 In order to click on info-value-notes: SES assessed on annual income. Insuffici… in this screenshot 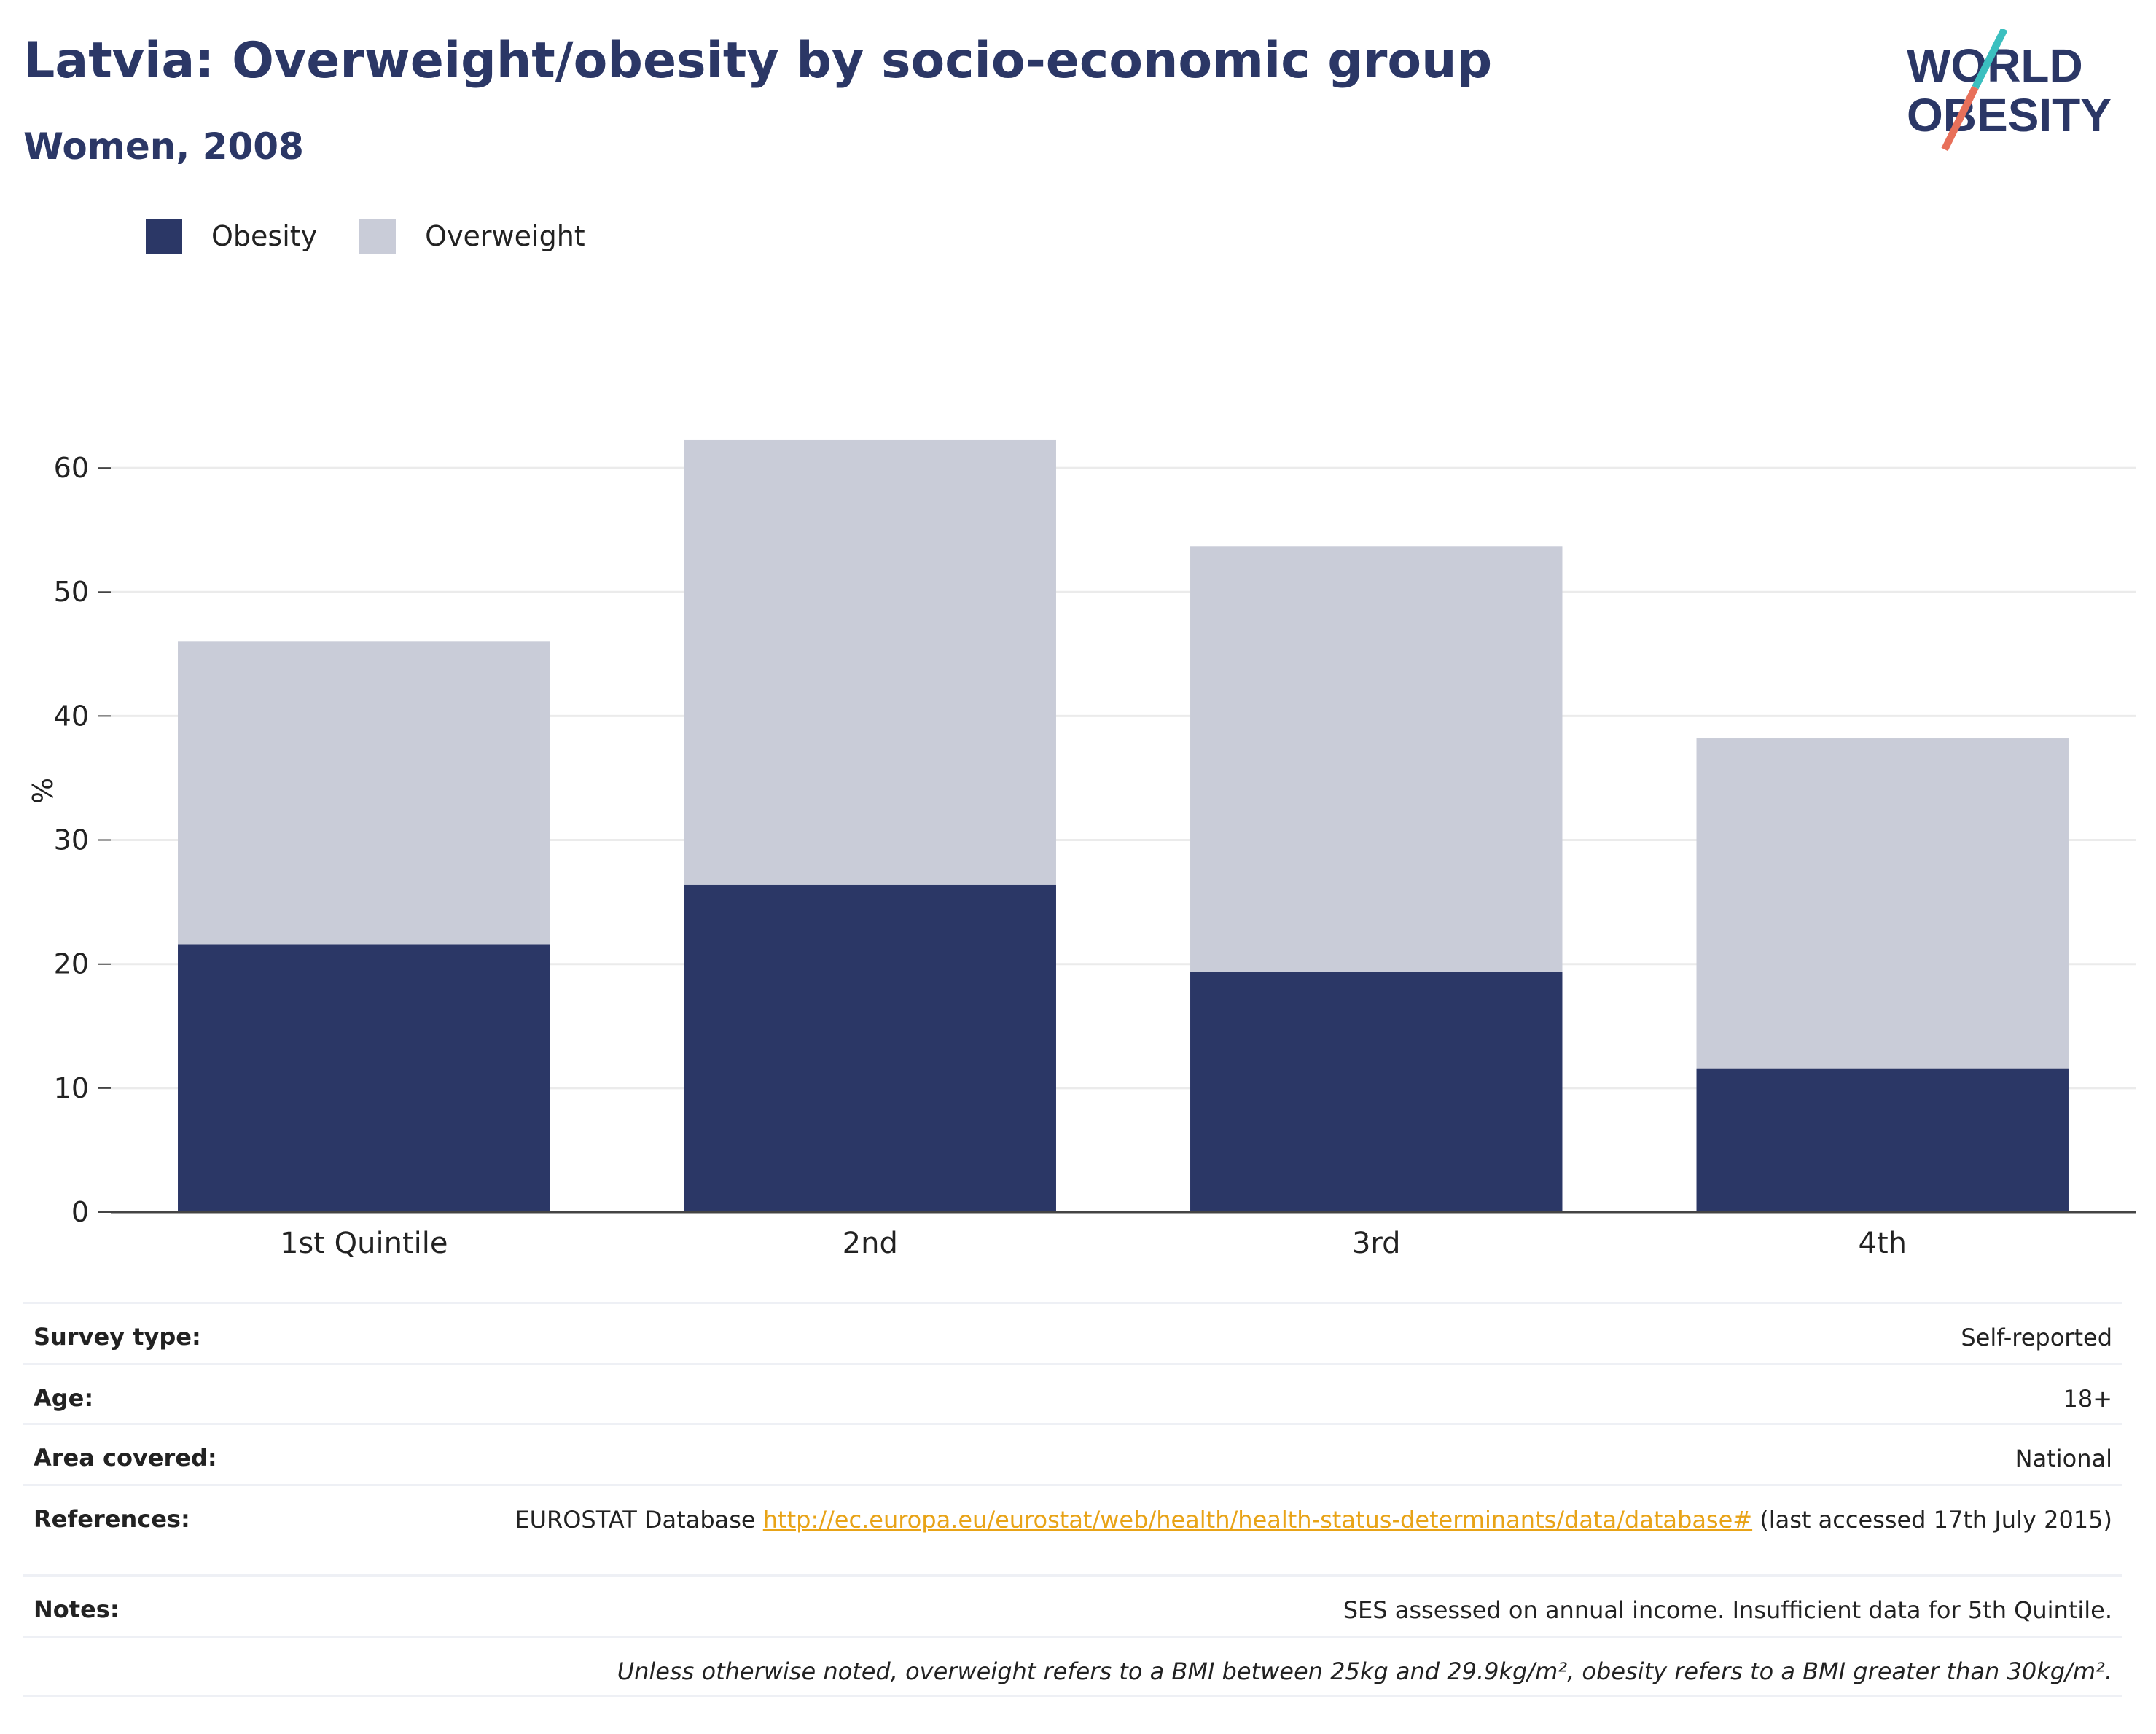, I will do `click(1728, 1610)`.